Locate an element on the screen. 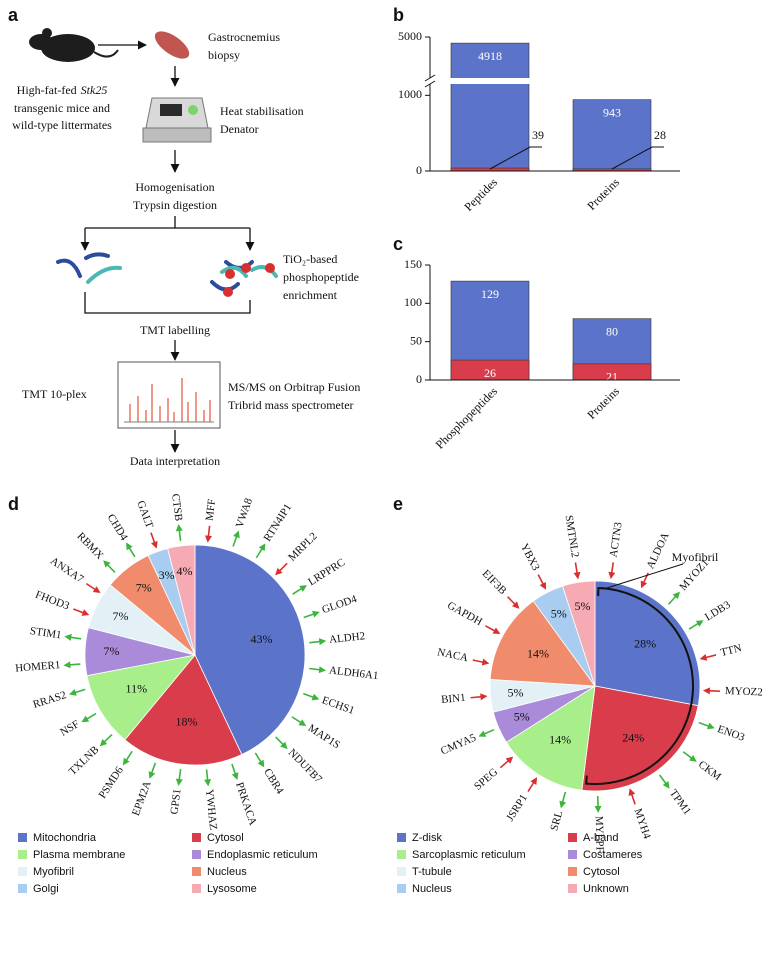  branch-line is located at coordinates (167, 222).